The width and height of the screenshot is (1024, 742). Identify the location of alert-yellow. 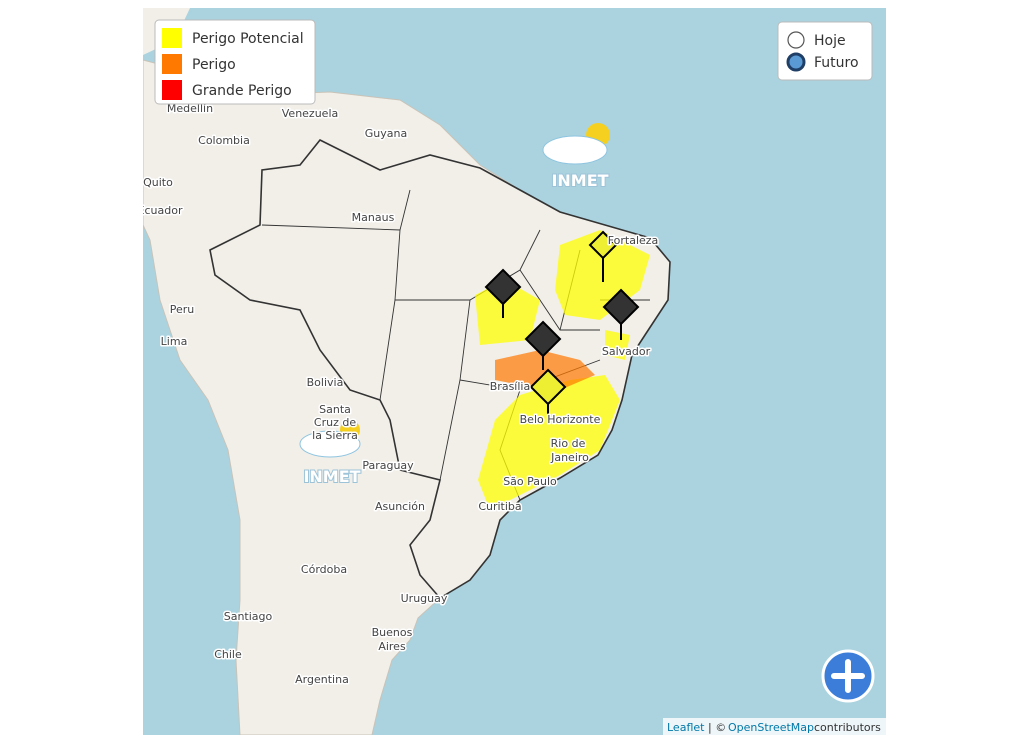
(562, 370).